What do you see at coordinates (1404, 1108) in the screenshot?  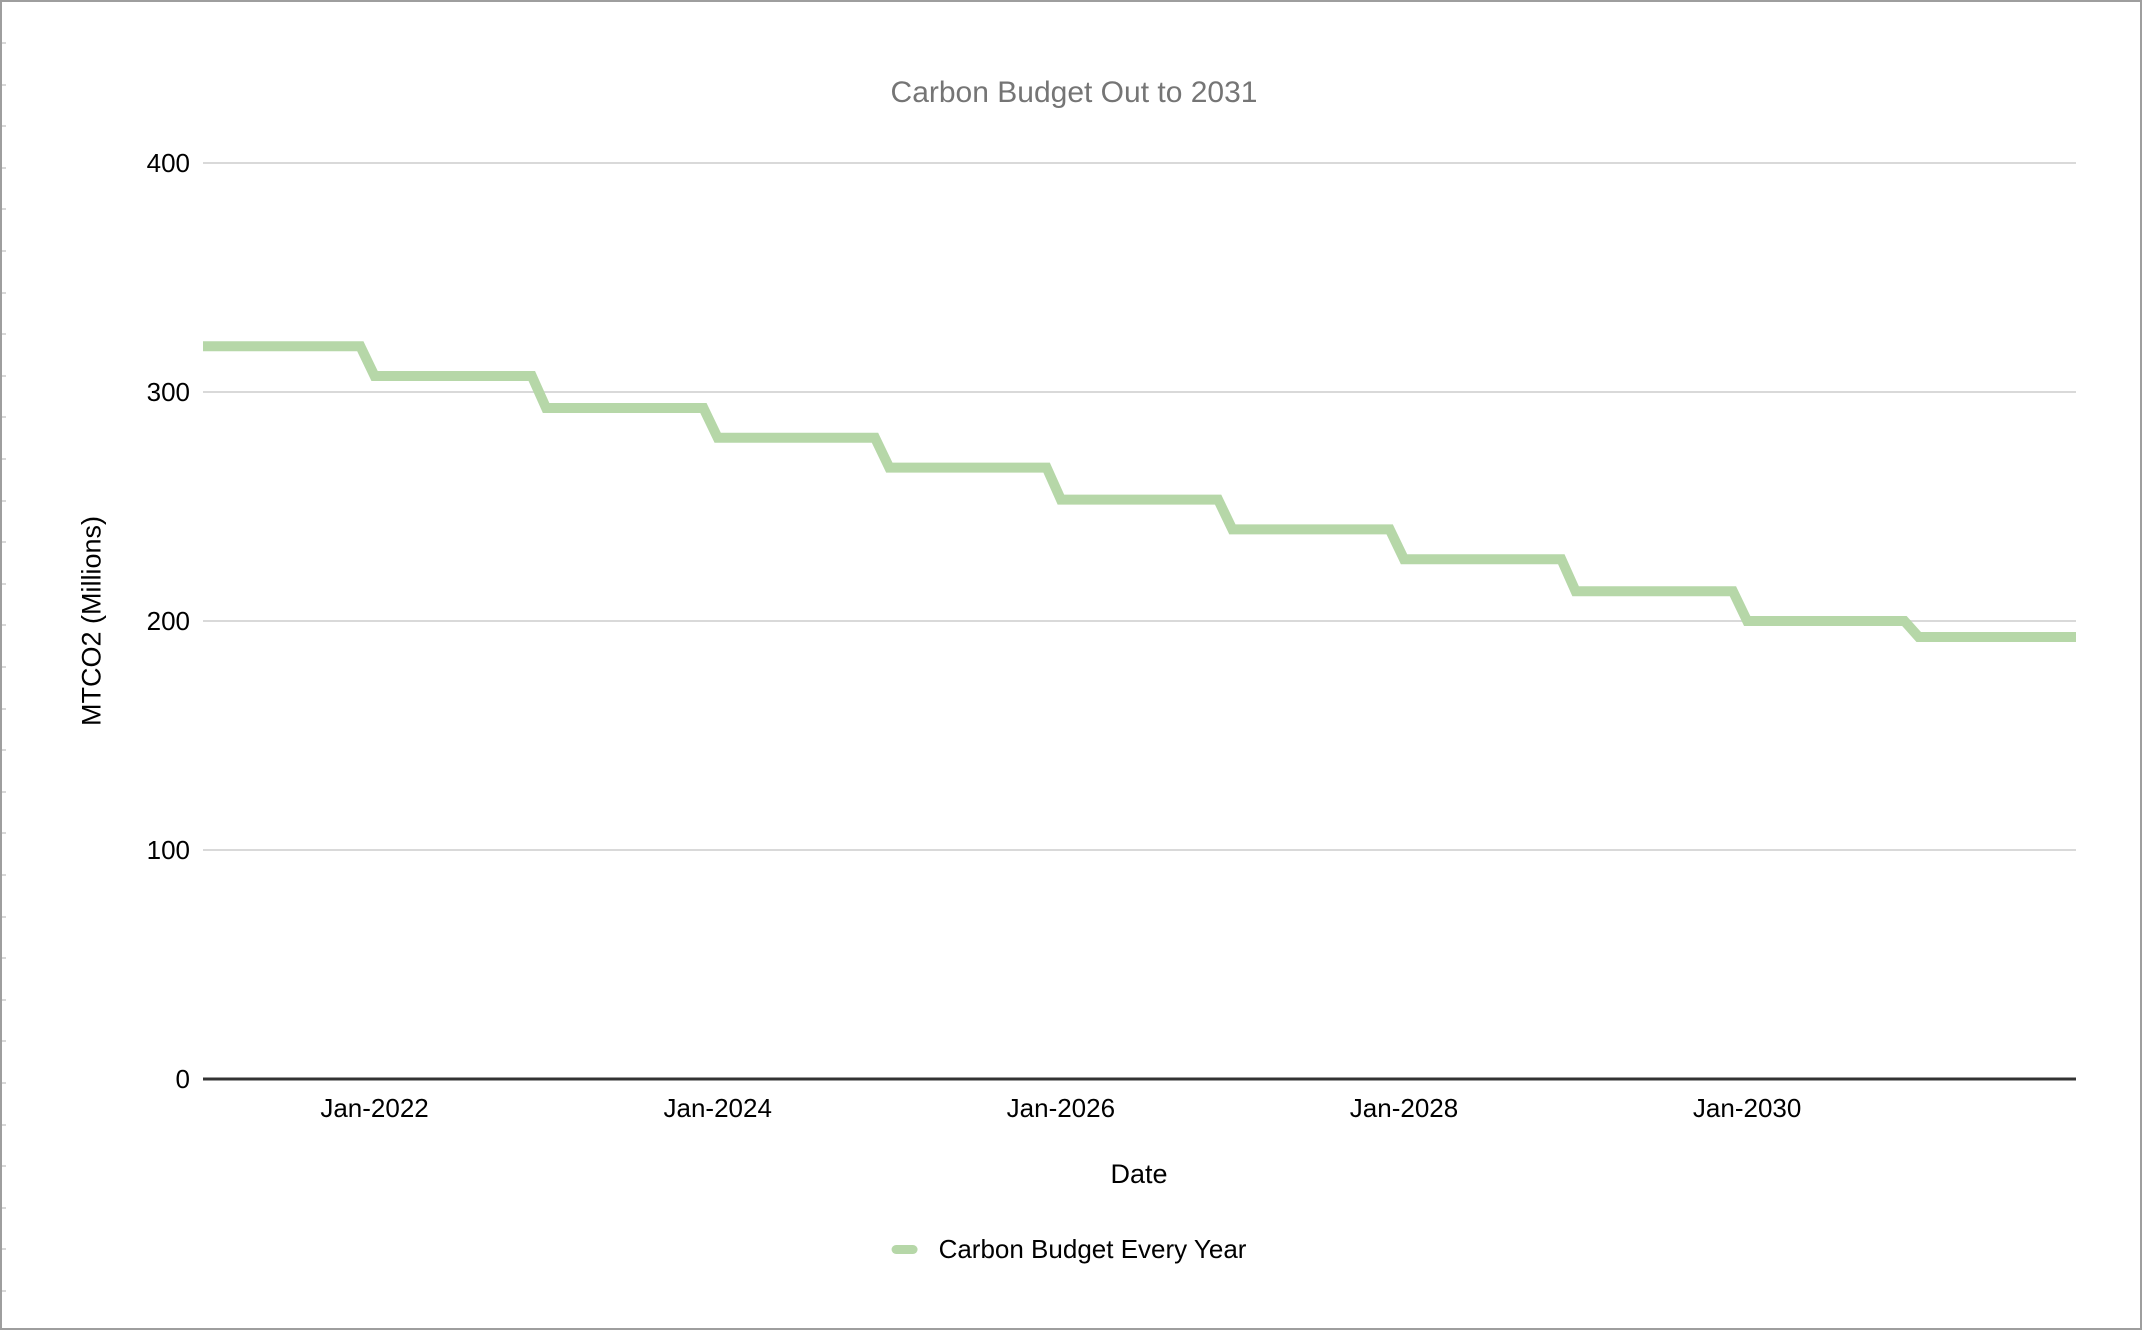 I see `x-tick-label-Jan-2028: Jan-2028` at bounding box center [1404, 1108].